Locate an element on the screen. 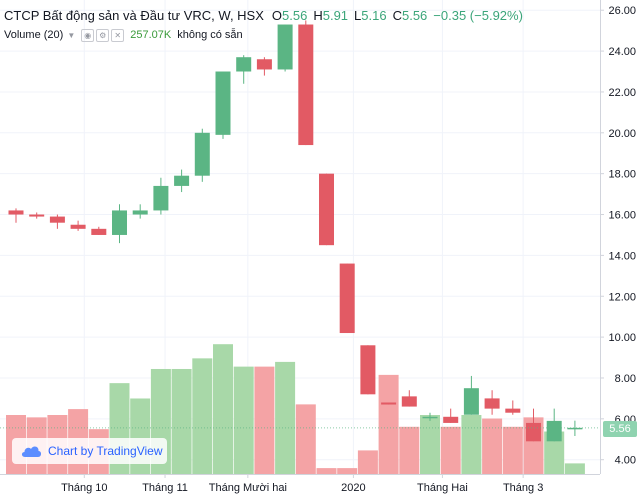 The height and width of the screenshot is (497, 640). change-value: −0.35 (−5.92%) is located at coordinates (478, 15).